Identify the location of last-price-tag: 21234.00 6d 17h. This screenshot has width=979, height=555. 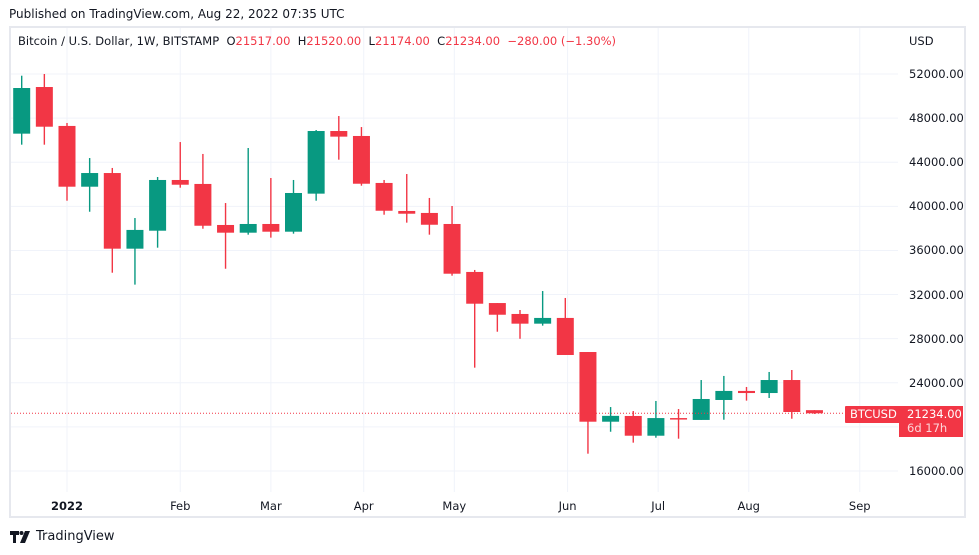
(931, 421).